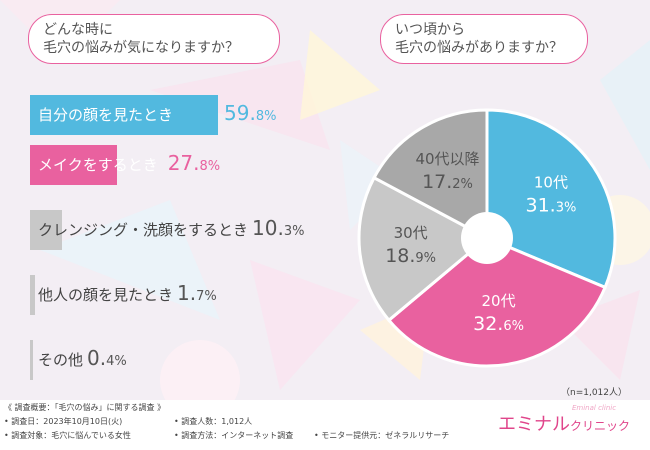 The width and height of the screenshot is (650, 450). What do you see at coordinates (250, 113) in the screenshot?
I see `bar-value-label: 59.8%` at bounding box center [250, 113].